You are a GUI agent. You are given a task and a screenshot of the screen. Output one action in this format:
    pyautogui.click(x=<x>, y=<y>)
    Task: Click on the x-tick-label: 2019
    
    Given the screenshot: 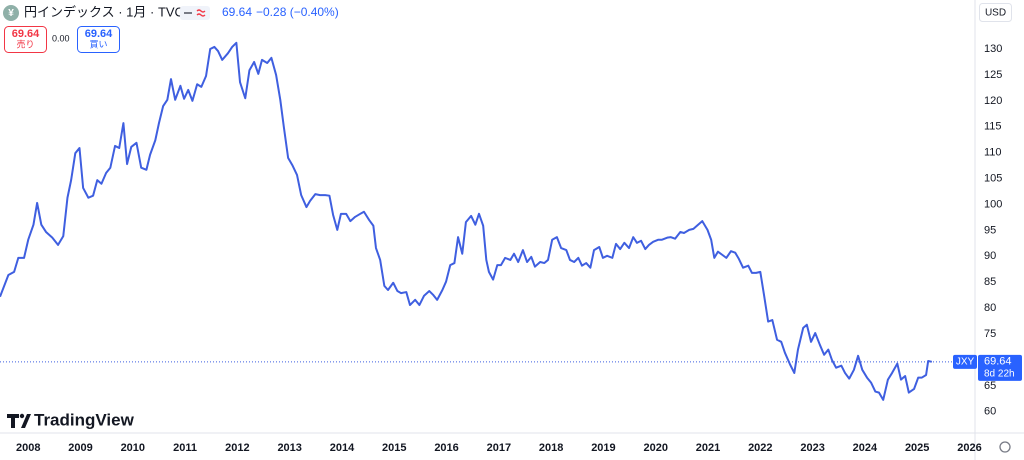 What is the action you would take?
    pyautogui.click(x=603, y=448)
    